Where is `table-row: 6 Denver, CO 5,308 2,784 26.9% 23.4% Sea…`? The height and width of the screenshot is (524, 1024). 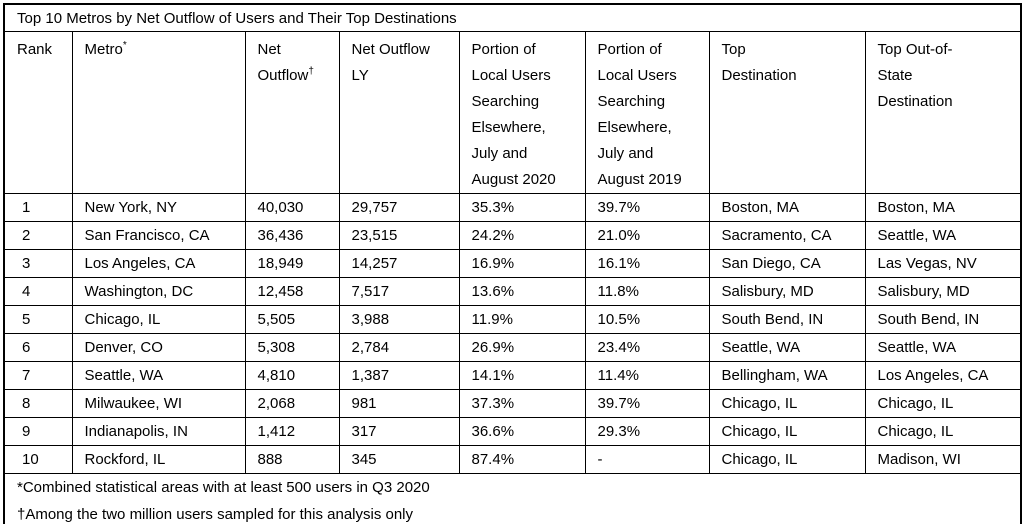
table-row: 6 Denver, CO 5,308 2,784 26.9% 23.4% Sea… is located at coordinates (512, 347).